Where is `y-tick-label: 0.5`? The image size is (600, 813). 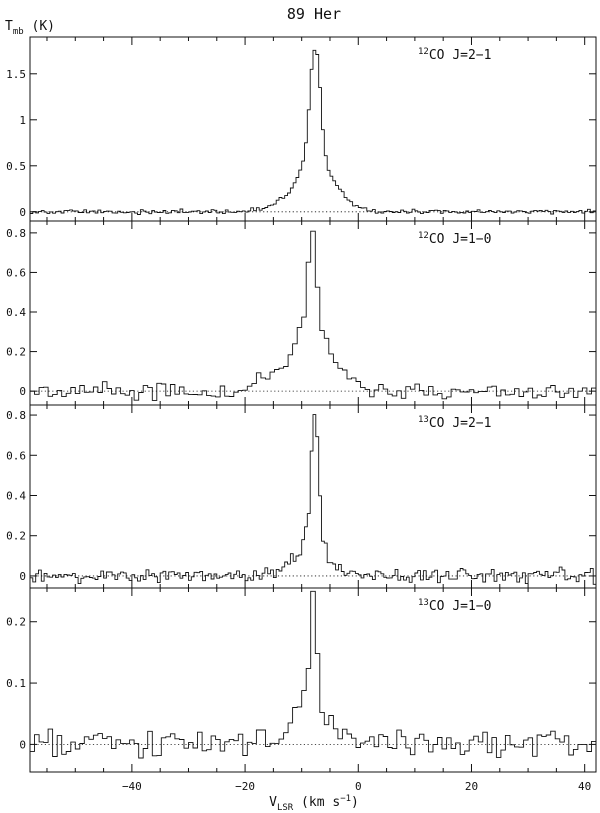
y-tick-label: 0.5 is located at coordinates (16, 166).